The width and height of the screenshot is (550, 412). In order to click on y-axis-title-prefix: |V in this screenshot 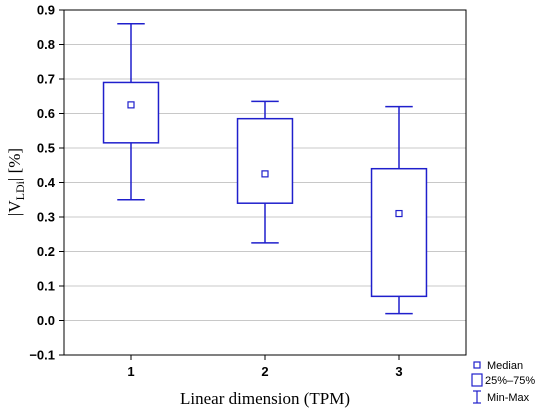, I will do `click(14, 208)`.